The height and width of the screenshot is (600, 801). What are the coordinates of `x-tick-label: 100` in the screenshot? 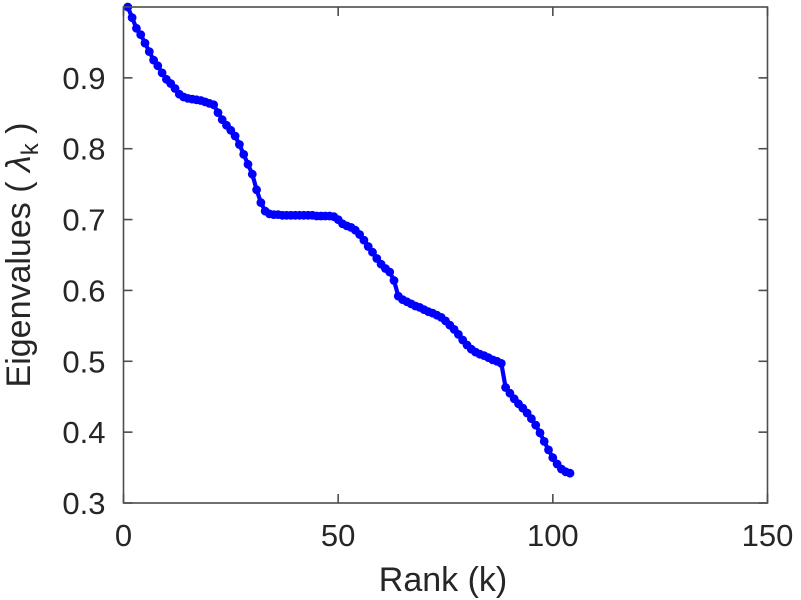 It's located at (553, 535).